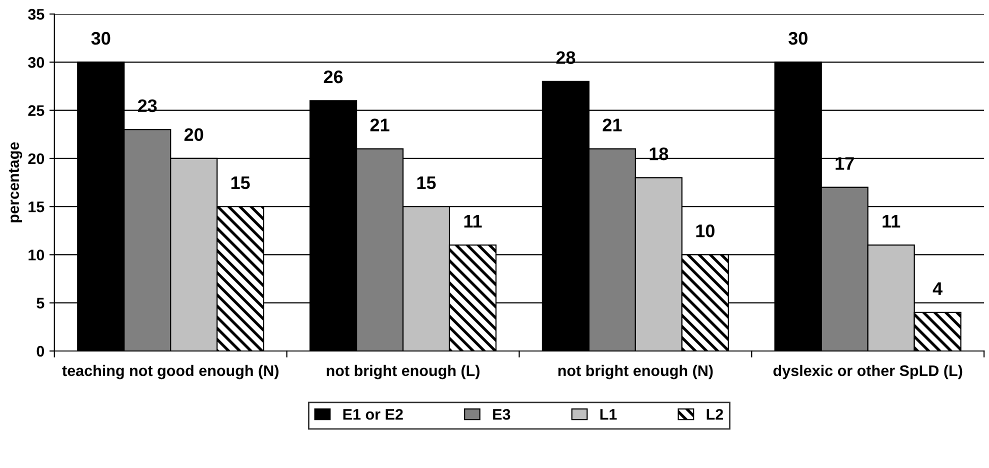 This screenshot has height=468, width=989. Describe the element at coordinates (867, 372) in the screenshot. I see `x-tick-label: dyslexic or other SpLD (L)` at that location.